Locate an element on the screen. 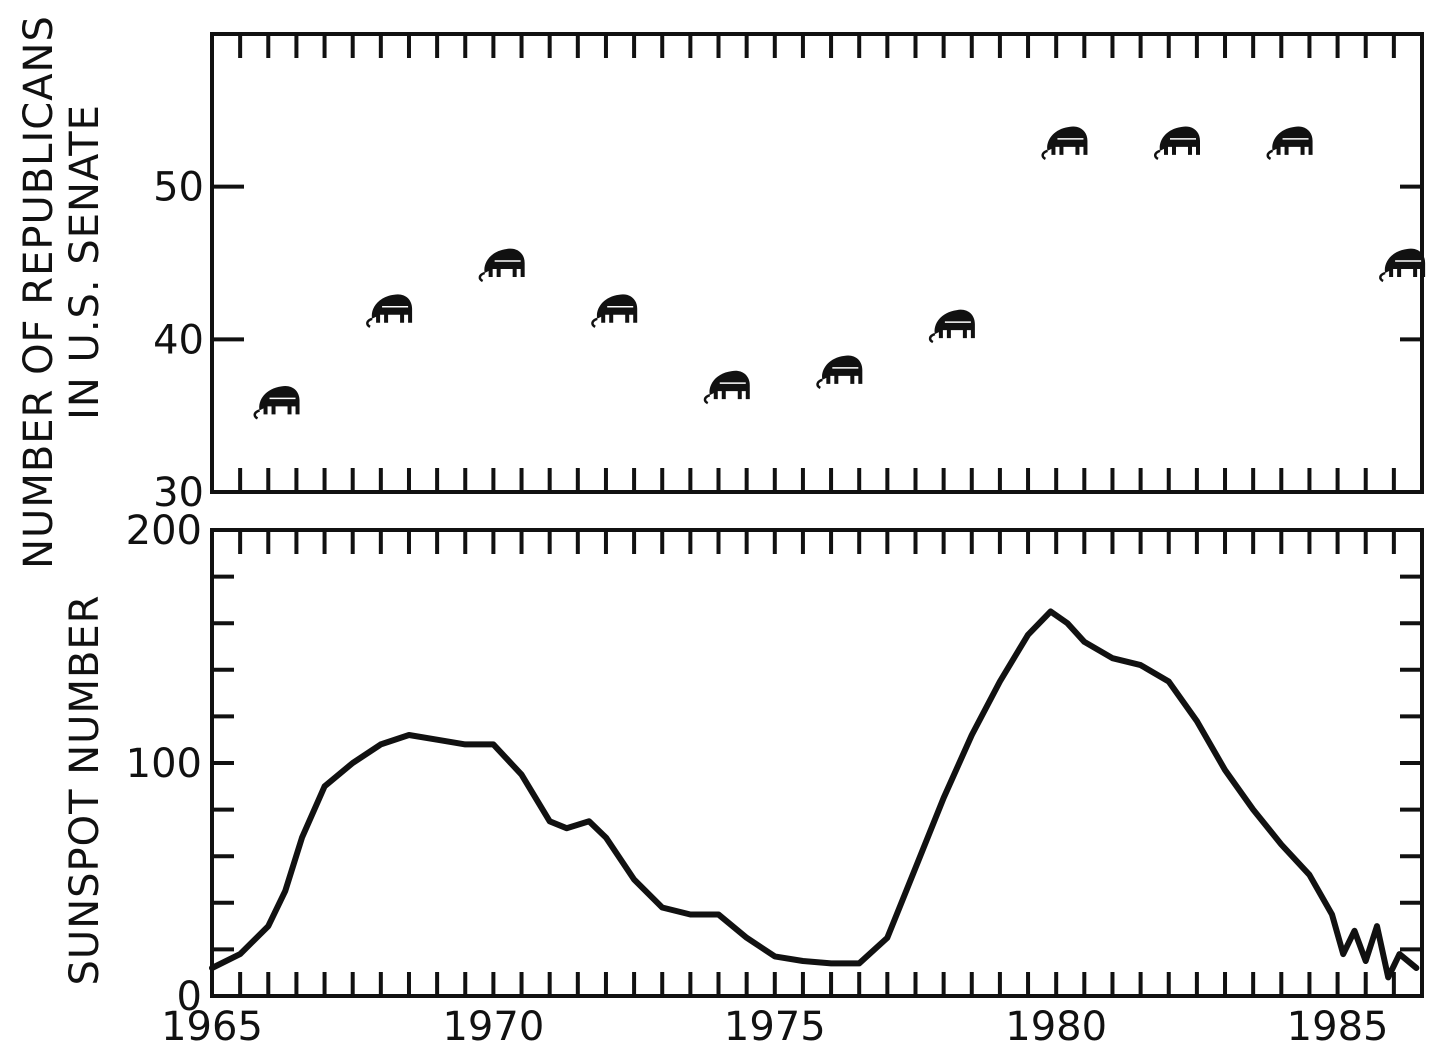  sunspot-x-tick-label: 1975 is located at coordinates (775, 1026).